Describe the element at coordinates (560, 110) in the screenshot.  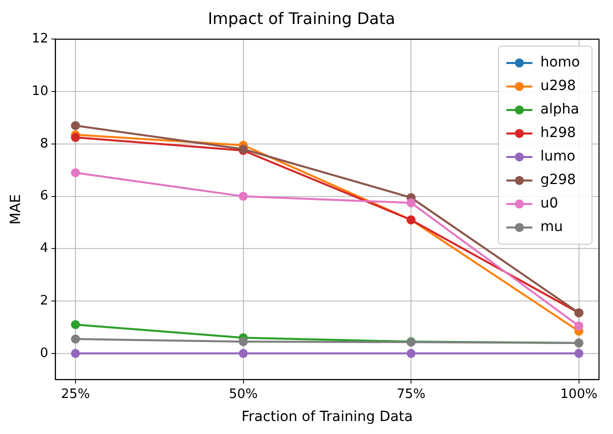
I see `legend-label: alpha` at that location.